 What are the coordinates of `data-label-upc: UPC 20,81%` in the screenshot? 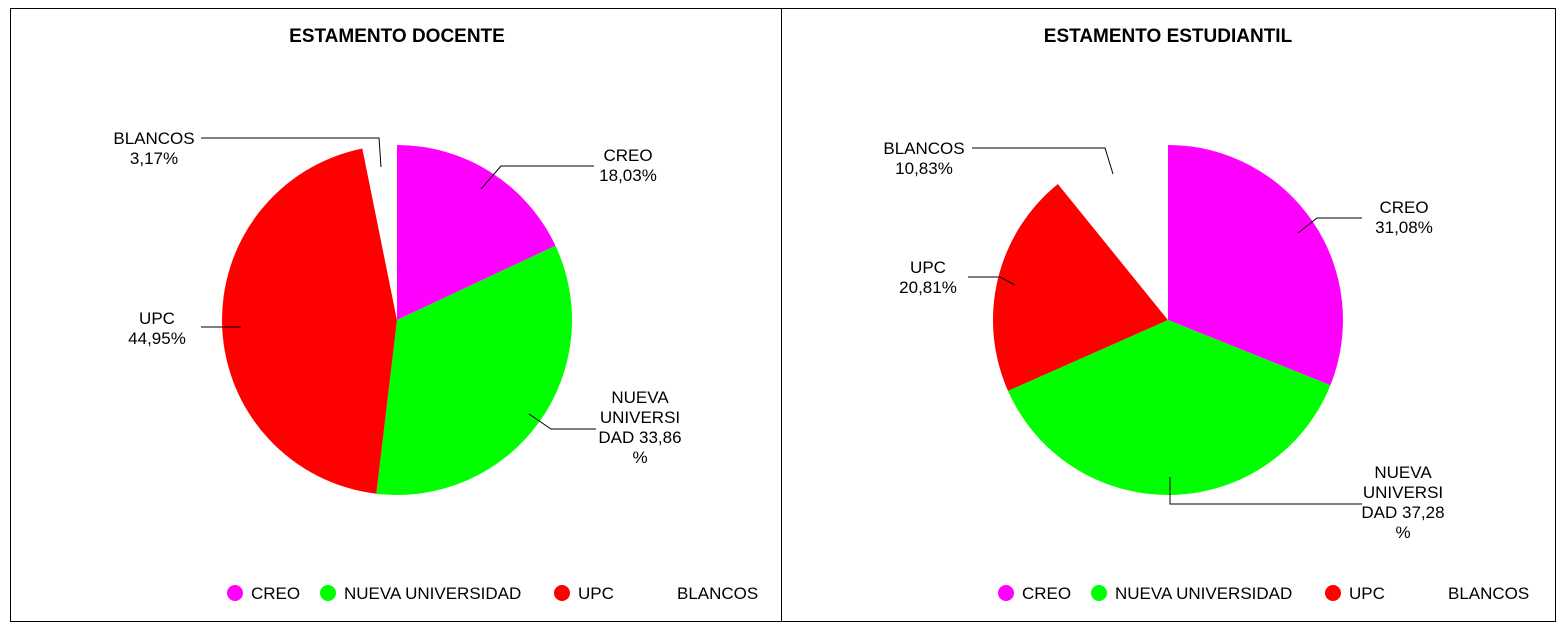 It's located at (928, 277).